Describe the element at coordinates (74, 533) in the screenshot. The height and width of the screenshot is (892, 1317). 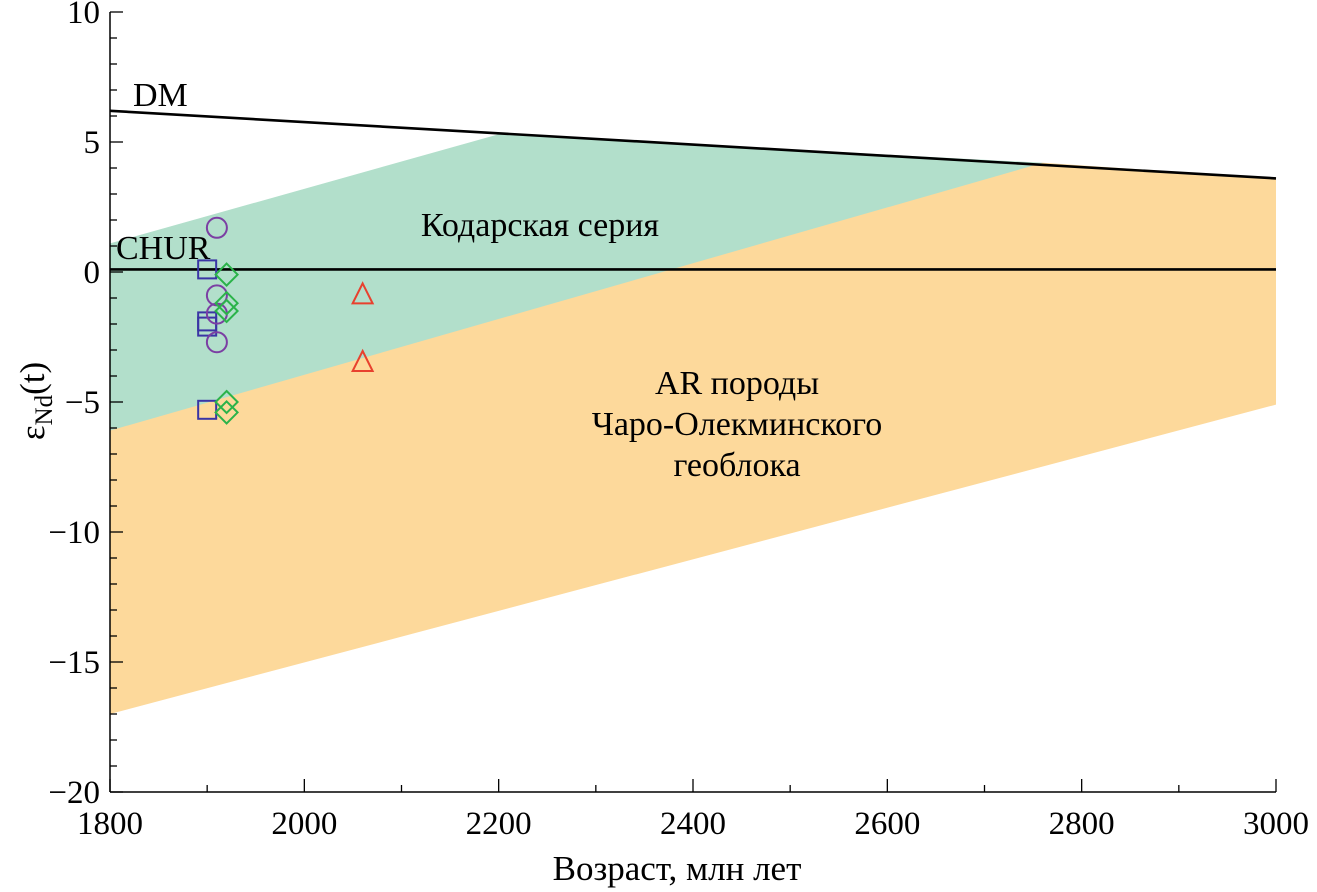
I see `y-tick-label: −10` at that location.